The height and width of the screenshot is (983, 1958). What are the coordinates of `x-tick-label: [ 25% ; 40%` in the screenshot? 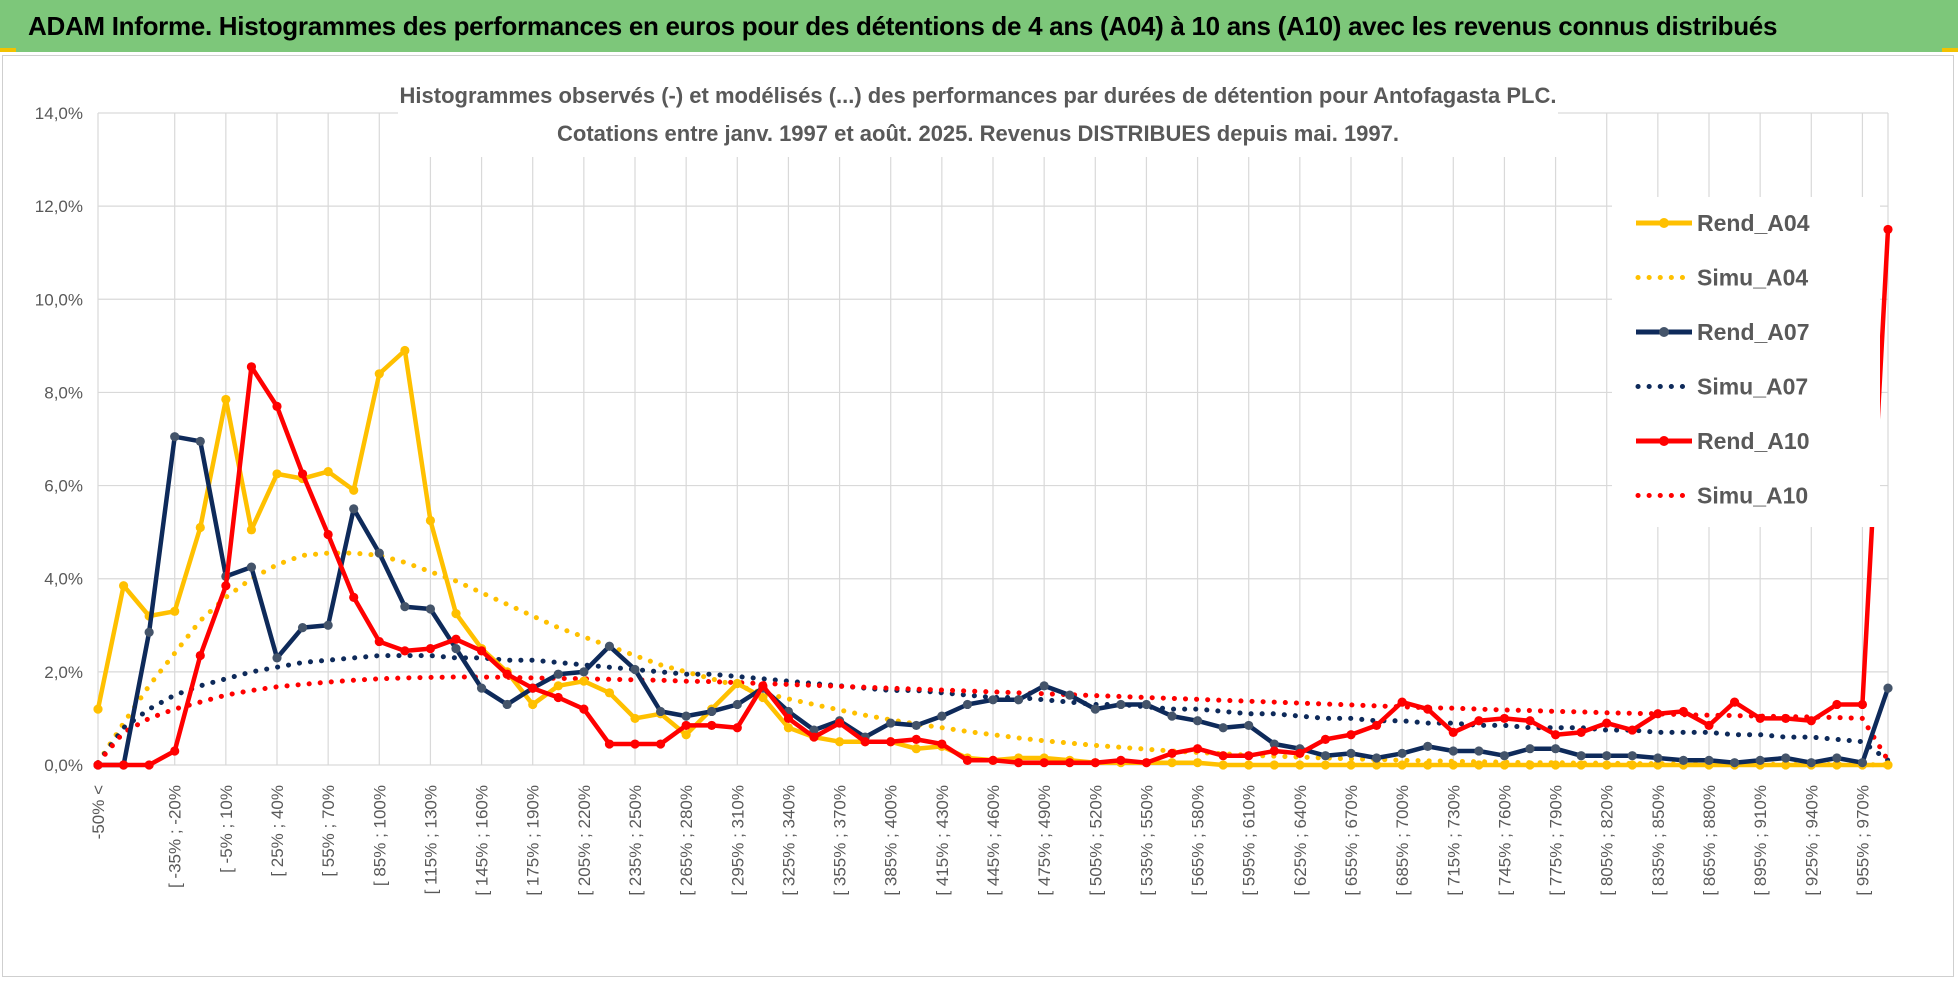 It's located at (277, 831).